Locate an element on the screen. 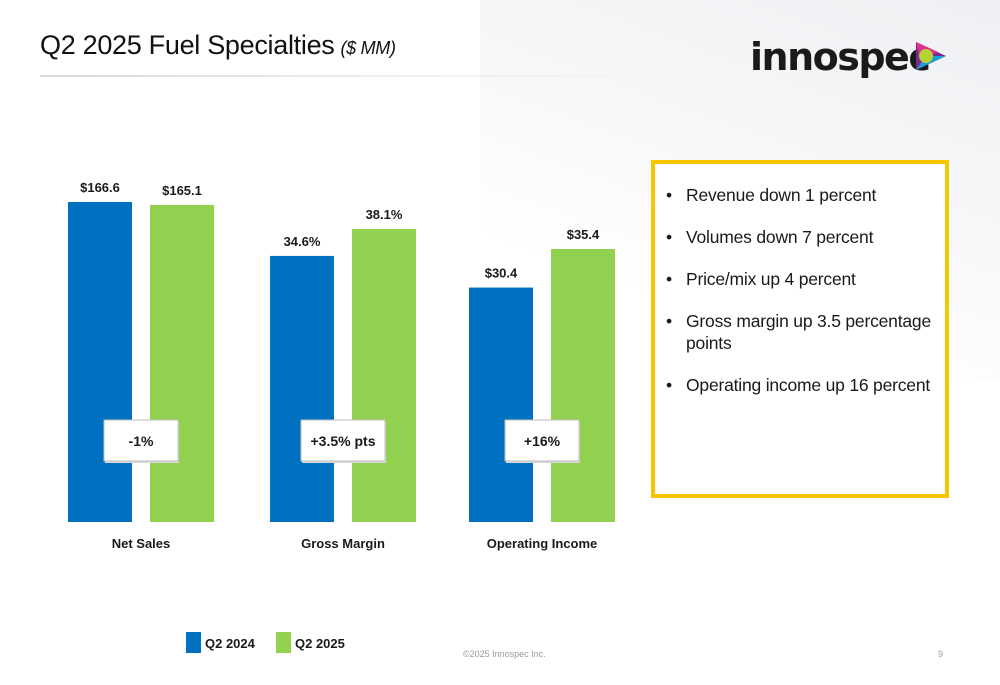 Image resolution: width=1000 pixels, height=685 pixels. bar-value-label: 38.1% is located at coordinates (384, 214).